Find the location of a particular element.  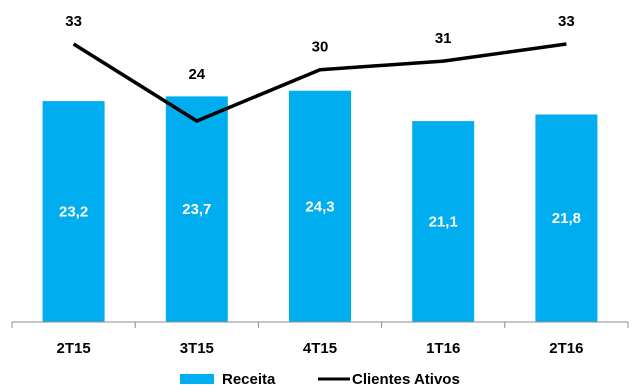

x-axis-labels: 2T15 3T15 4T15 1T16 2T16 is located at coordinates (319, 348).